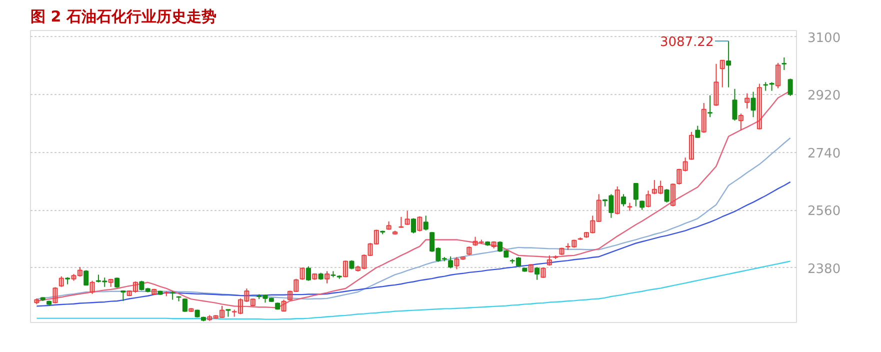  Describe the element at coordinates (824, 269) in the screenshot. I see `y-tick-label: 2380` at that location.